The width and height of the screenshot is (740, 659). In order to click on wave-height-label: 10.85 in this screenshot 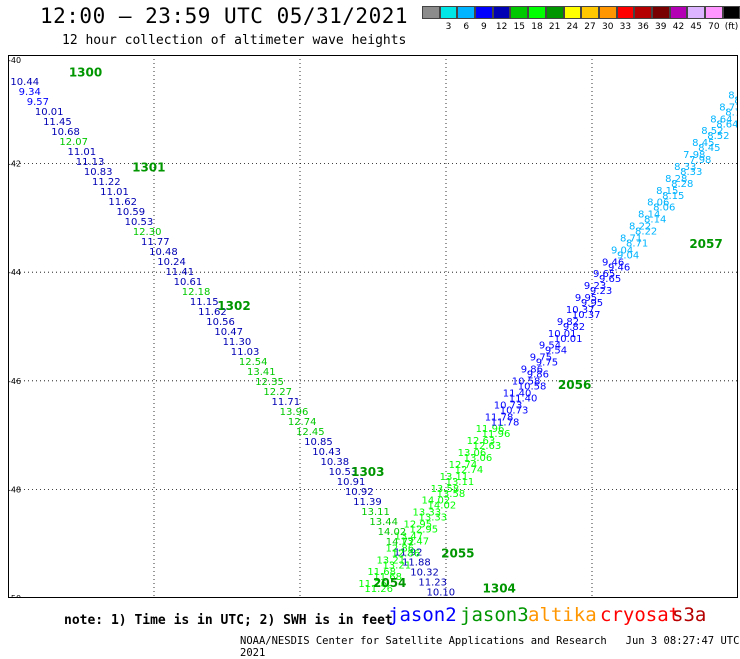, I will do `click(318, 442)`.